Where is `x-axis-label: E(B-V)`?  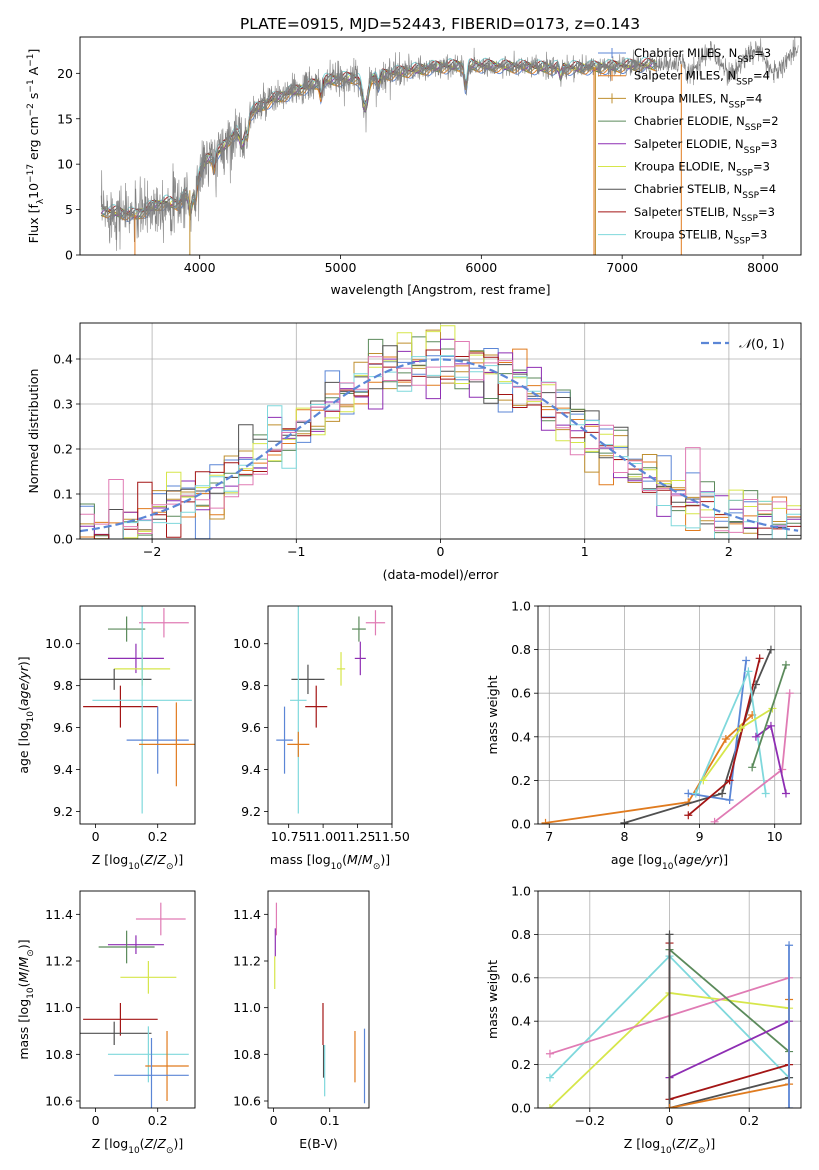 x-axis-label: E(B-V) is located at coordinates (318, 1143).